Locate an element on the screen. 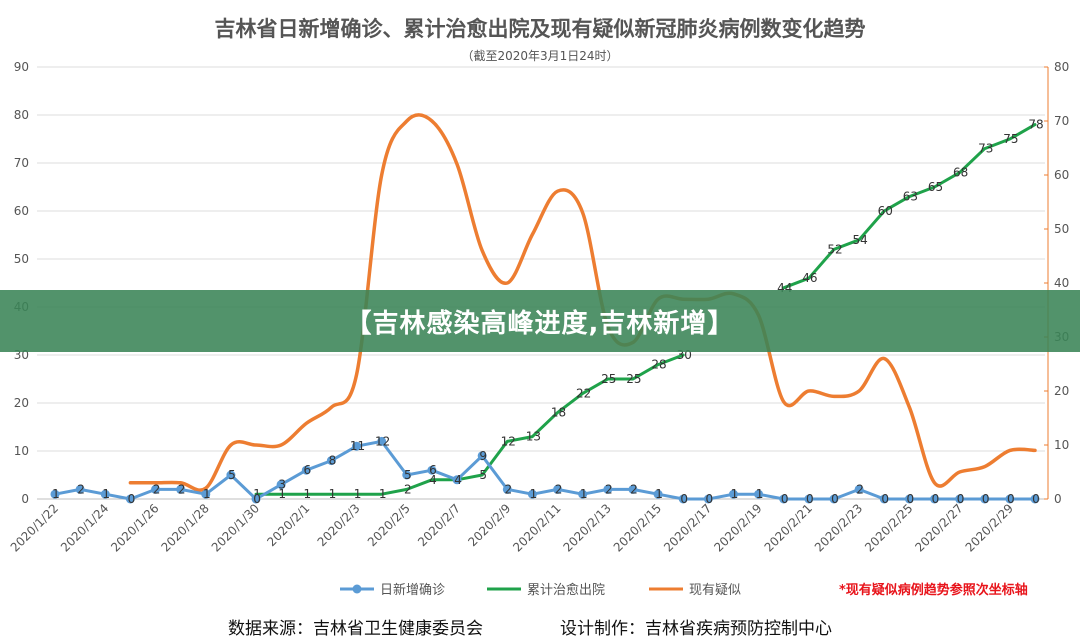  left-y-axis: 0102030405060708090 is located at coordinates (21, 283).